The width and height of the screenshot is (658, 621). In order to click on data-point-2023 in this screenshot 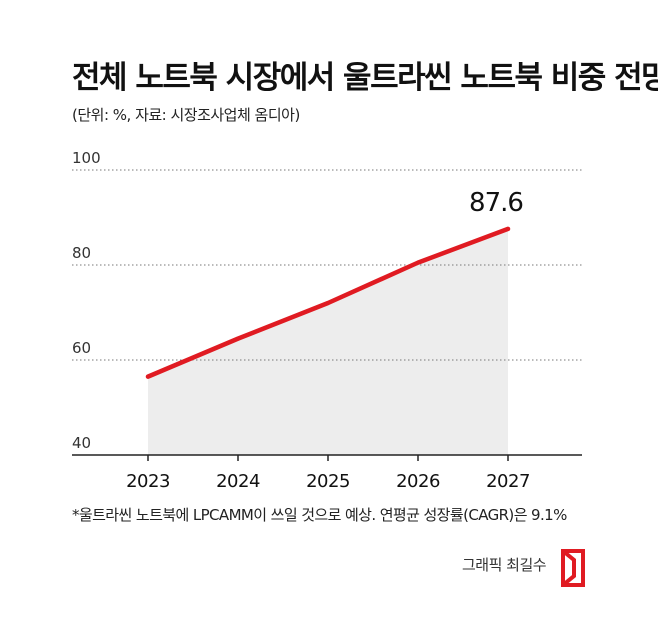, I will do `click(148, 376)`.